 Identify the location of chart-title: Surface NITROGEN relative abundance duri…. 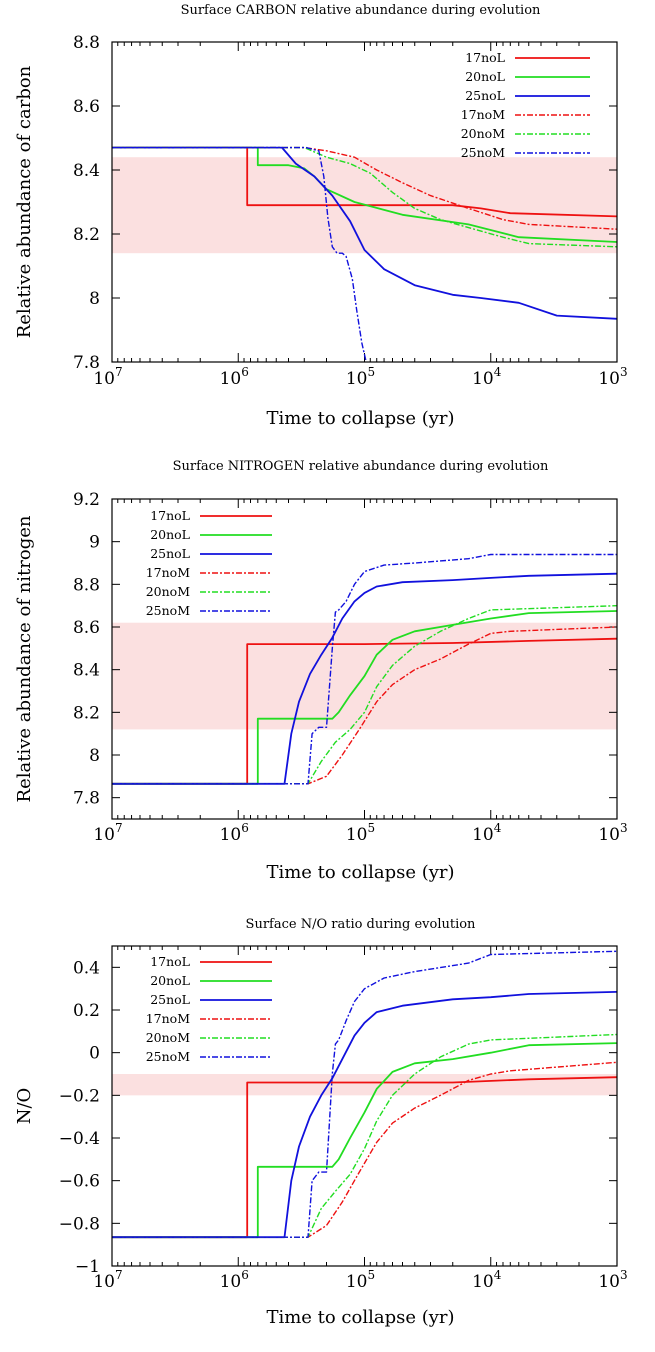
(361, 466).